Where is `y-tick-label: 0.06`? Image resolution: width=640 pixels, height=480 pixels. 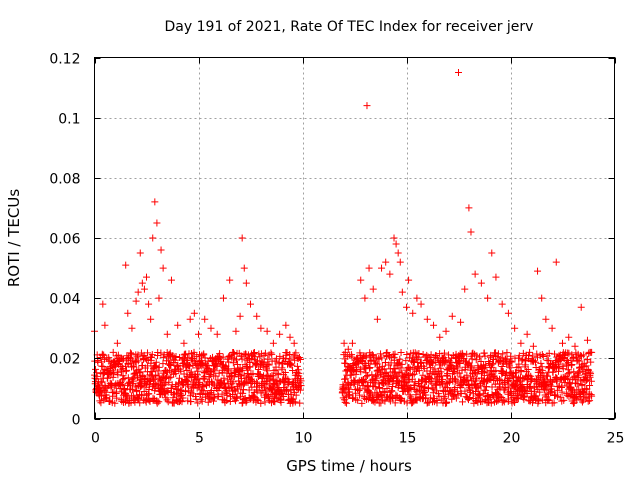
y-tick-label: 0.06 is located at coordinates (64, 240).